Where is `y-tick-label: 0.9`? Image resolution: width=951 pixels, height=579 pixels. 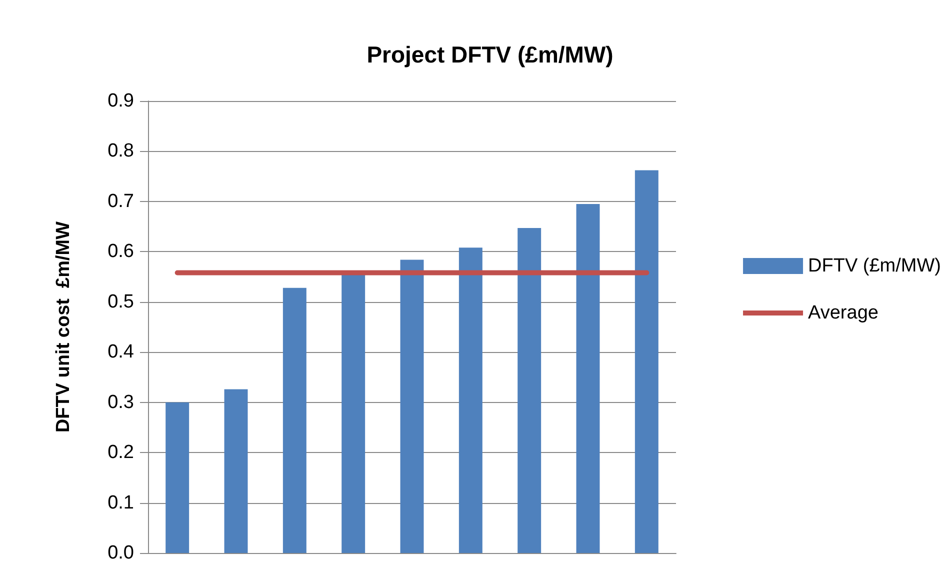 y-tick-label: 0.9 is located at coordinates (121, 101).